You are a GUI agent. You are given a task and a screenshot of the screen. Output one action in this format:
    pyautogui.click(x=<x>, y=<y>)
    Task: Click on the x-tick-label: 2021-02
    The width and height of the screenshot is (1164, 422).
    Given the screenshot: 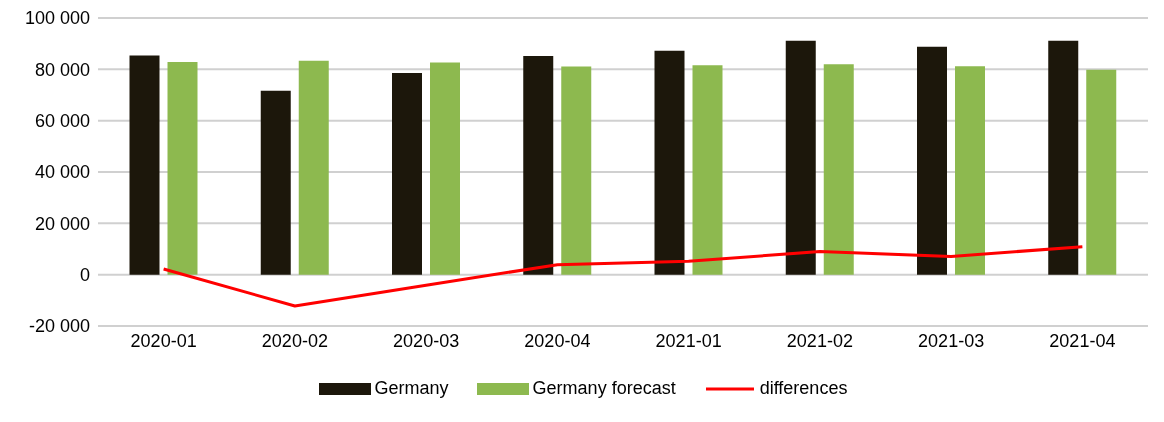 What is the action you would take?
    pyautogui.click(x=819, y=340)
    